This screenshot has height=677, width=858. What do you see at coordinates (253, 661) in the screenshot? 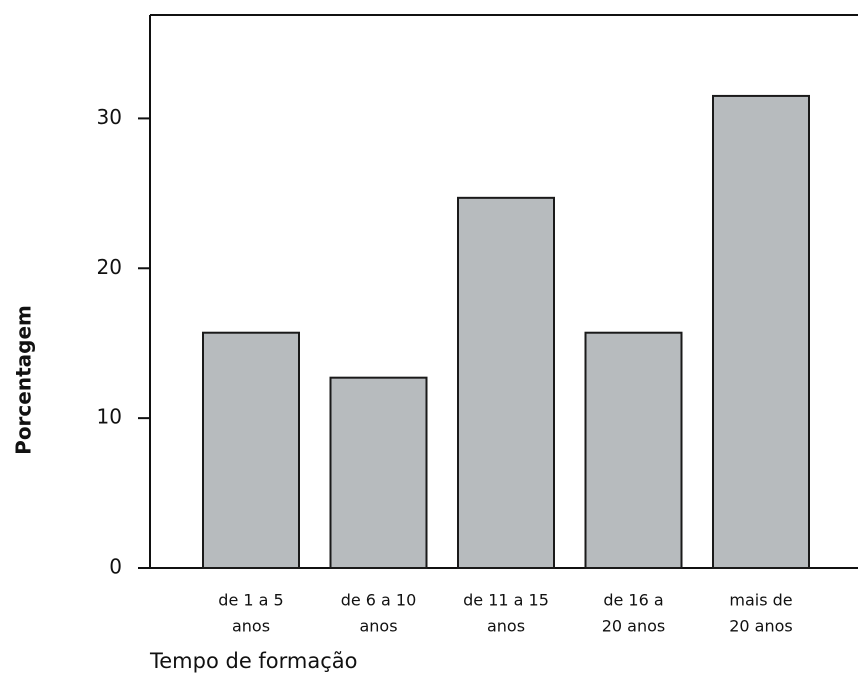
I see `x-axis-label: Tempo de formação` at bounding box center [253, 661].